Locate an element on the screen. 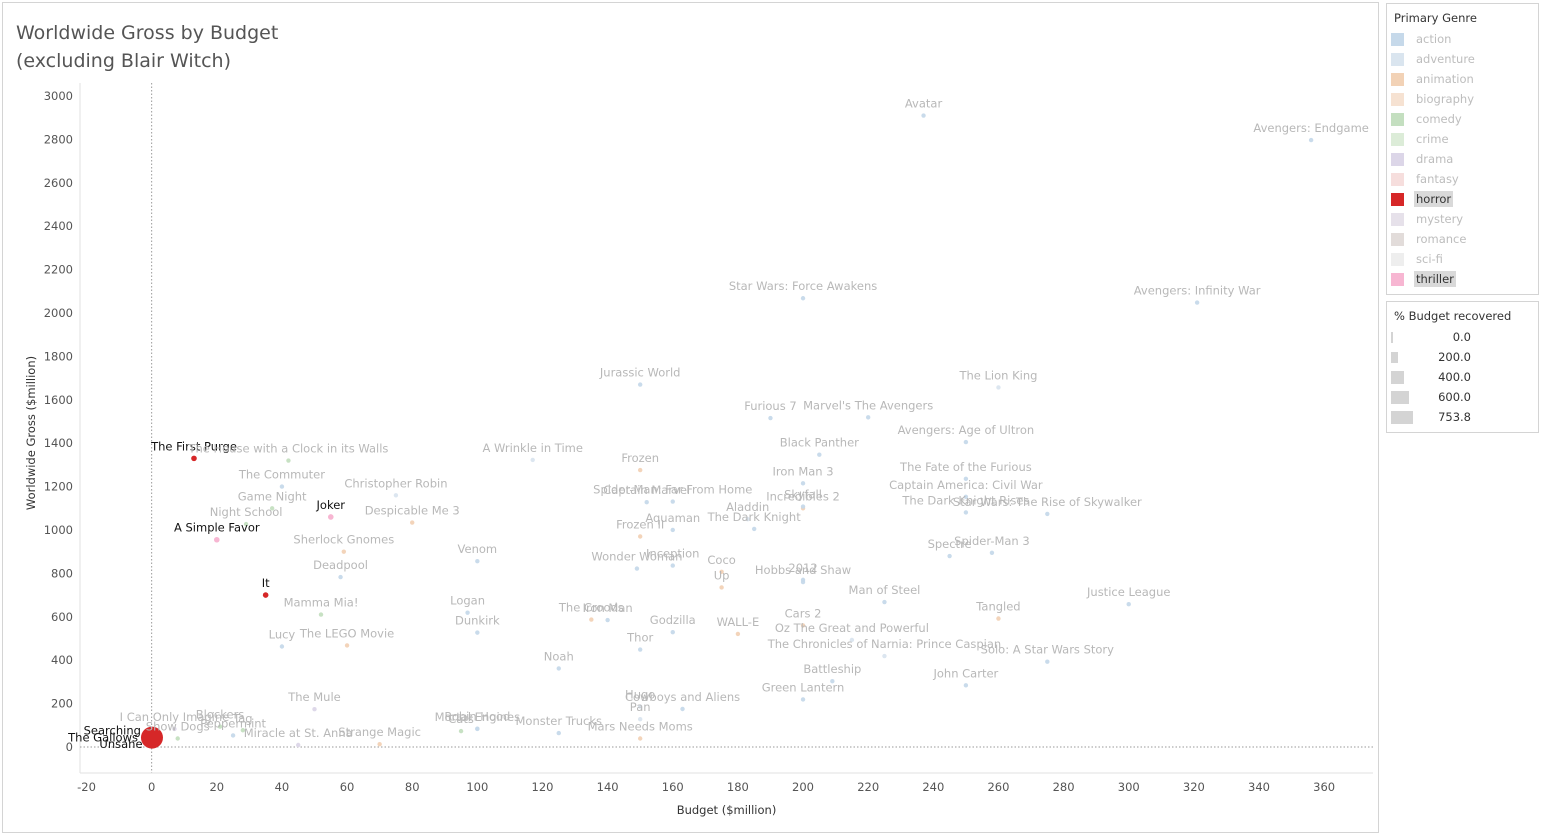 The image size is (1543, 837). y-tick-label: 0 is located at coordinates (69, 747).